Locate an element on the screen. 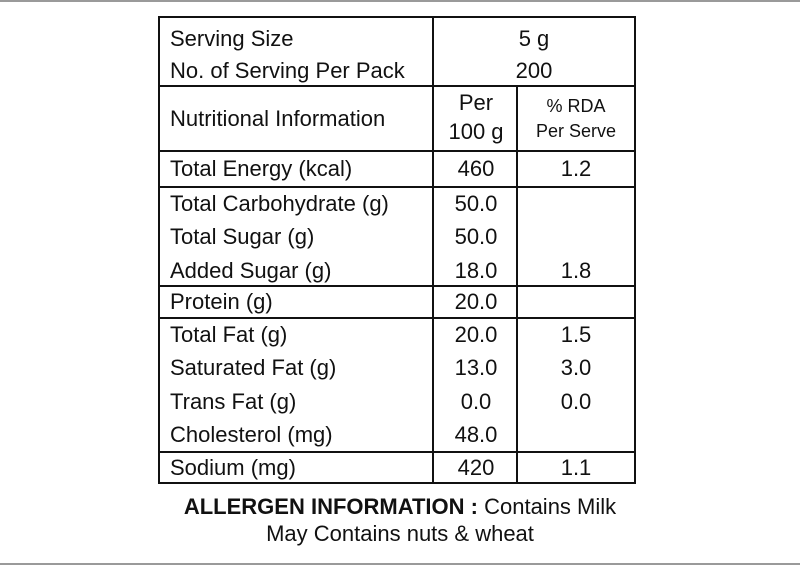  rda-value: 1.8 is located at coordinates (576, 270).